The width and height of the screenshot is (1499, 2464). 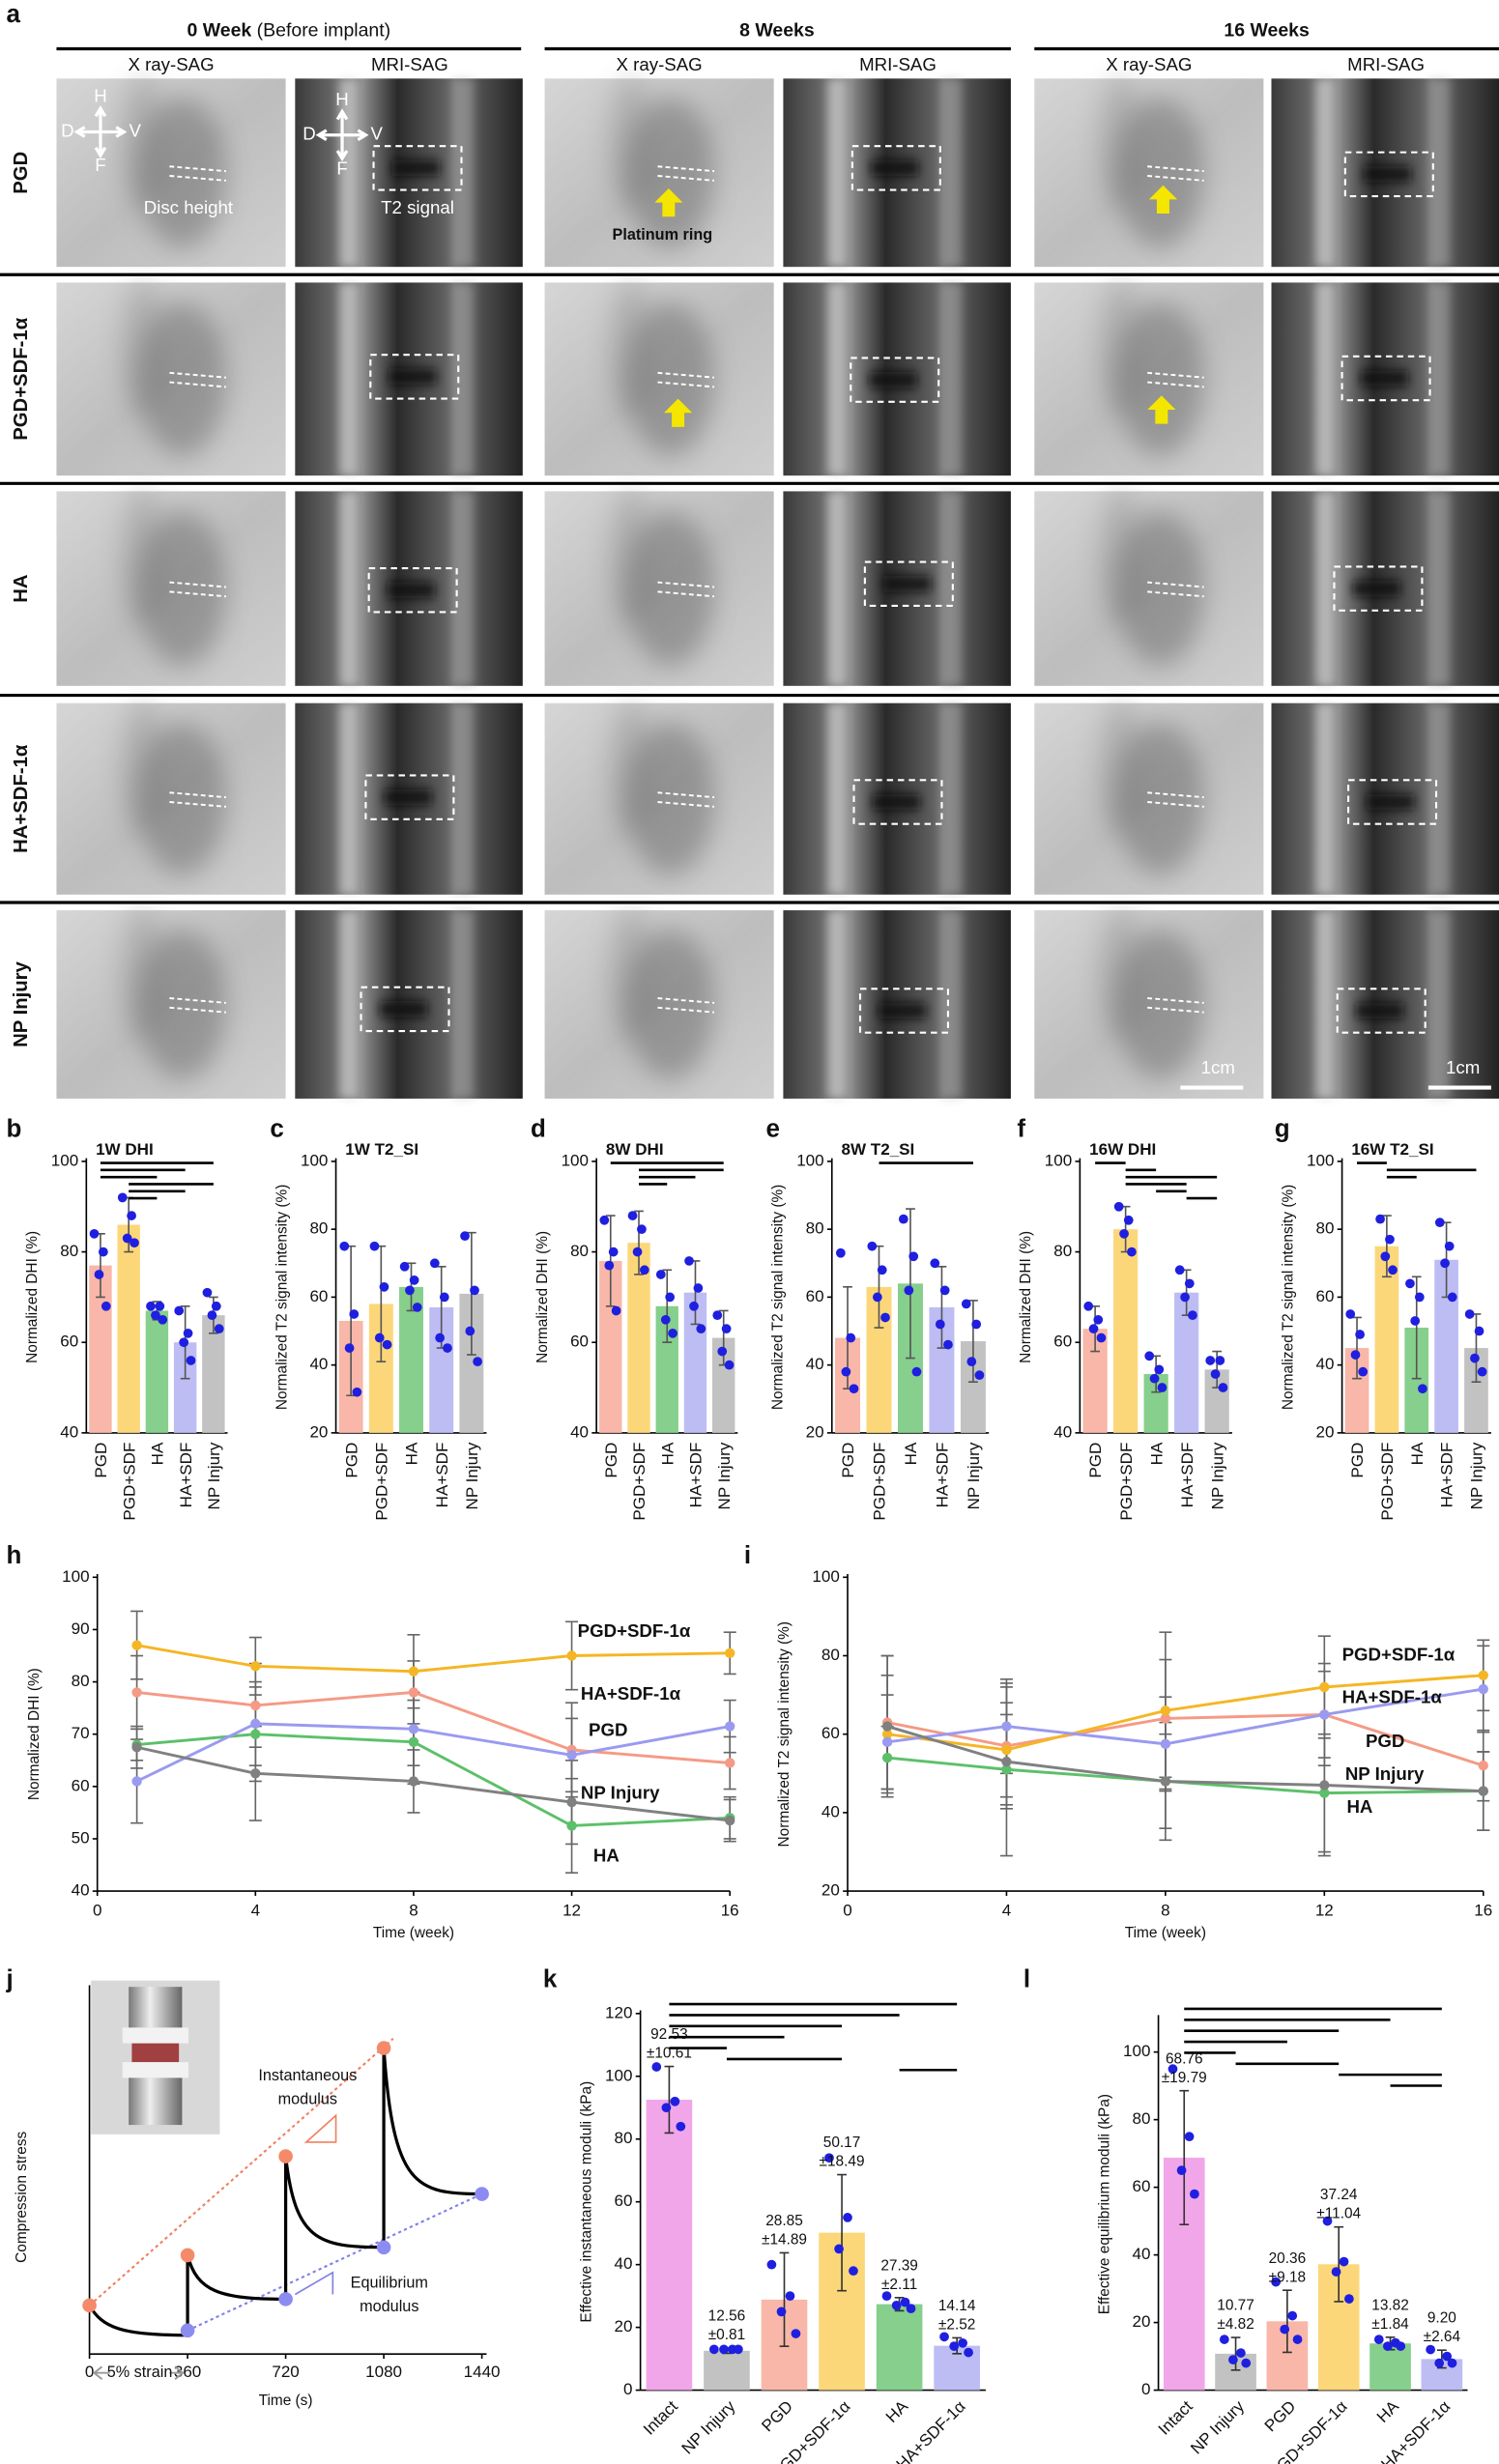 I want to click on error-label: ±9.18, so click(x=1287, y=2277).